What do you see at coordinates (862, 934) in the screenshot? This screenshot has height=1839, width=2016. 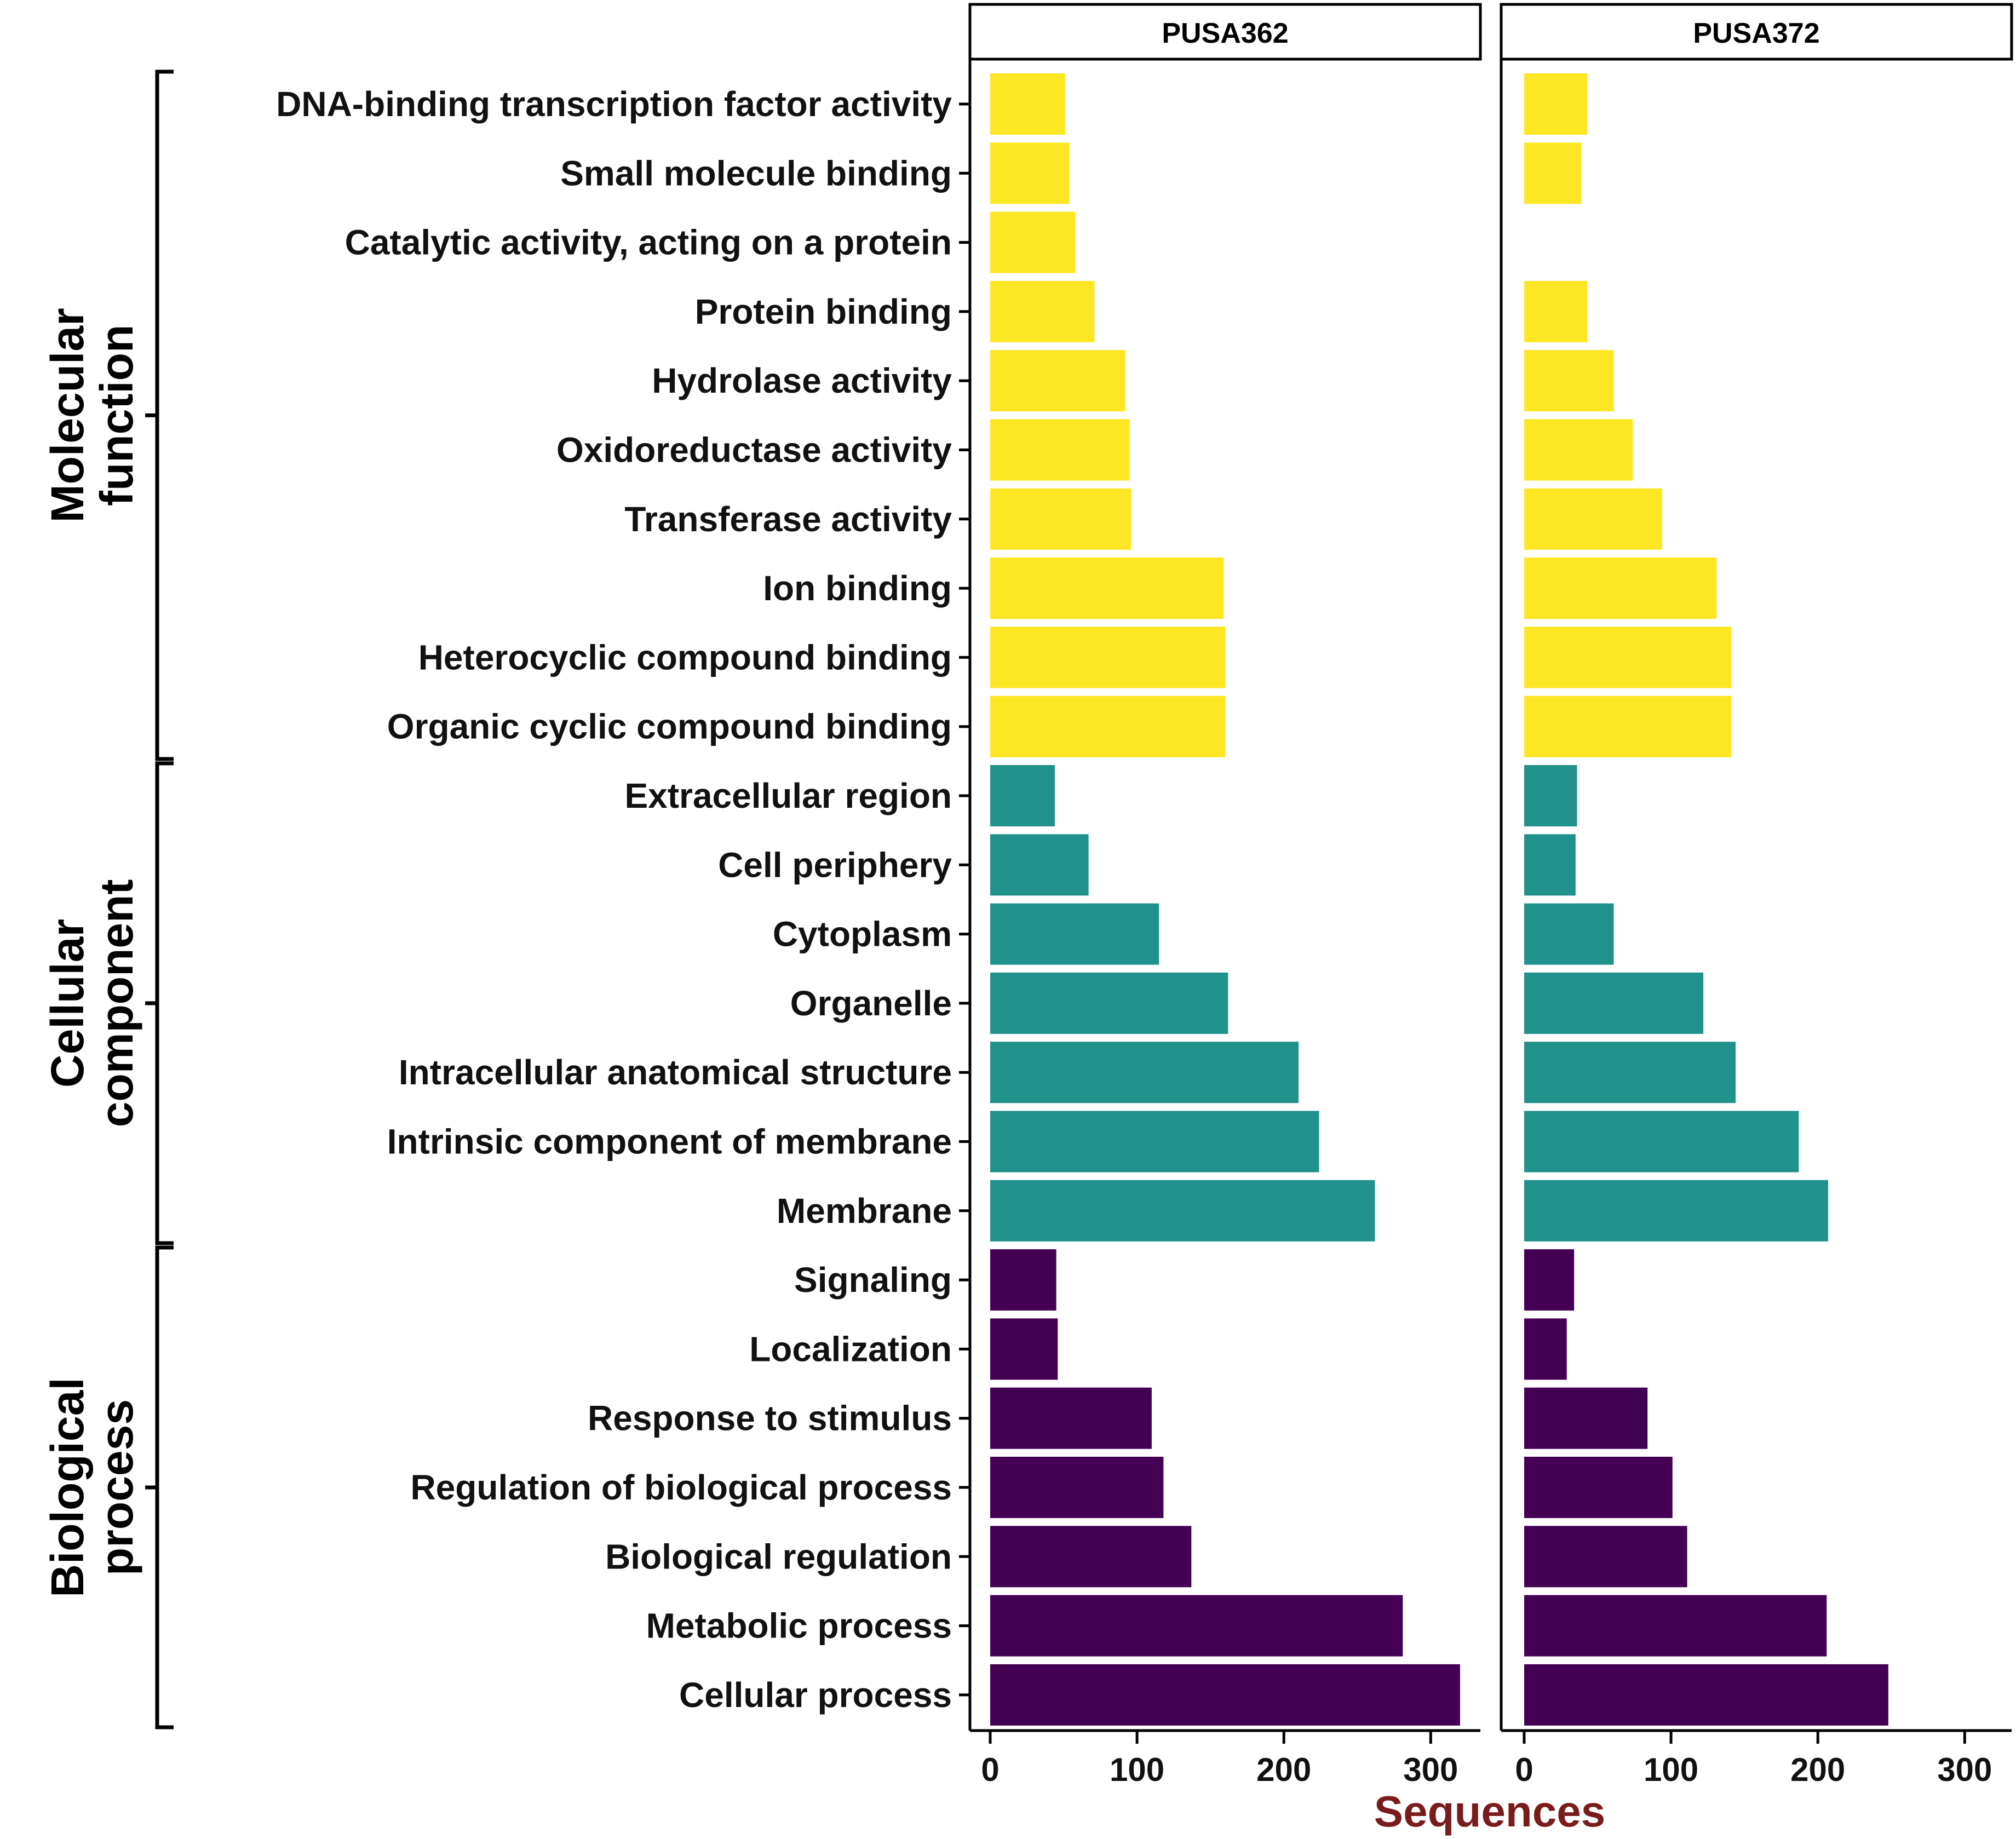 I see `category-label: Cytoplasm` at bounding box center [862, 934].